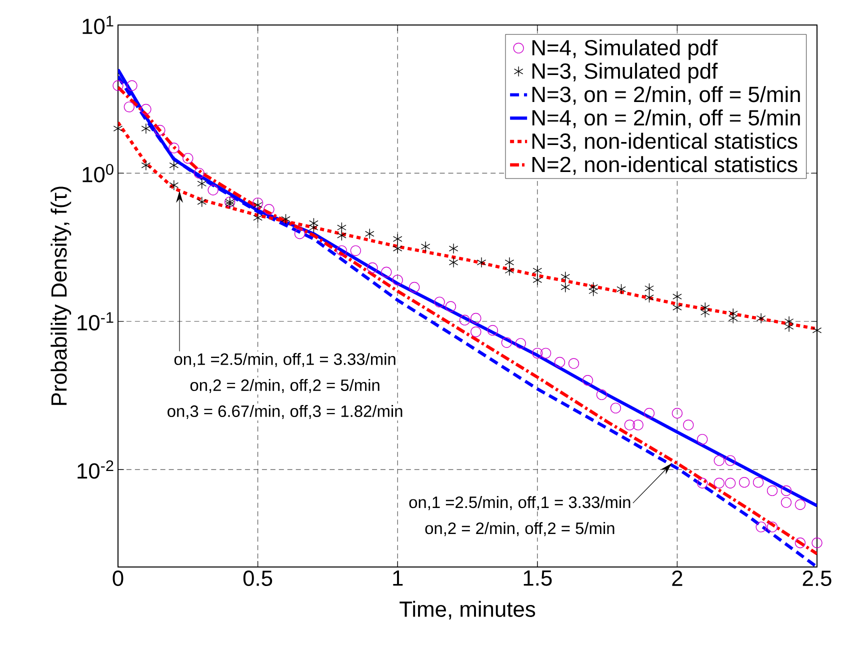 This screenshot has height=648, width=844. What do you see at coordinates (665, 142) in the screenshot?
I see `legend-label: N=3, non-identical statistics` at bounding box center [665, 142].